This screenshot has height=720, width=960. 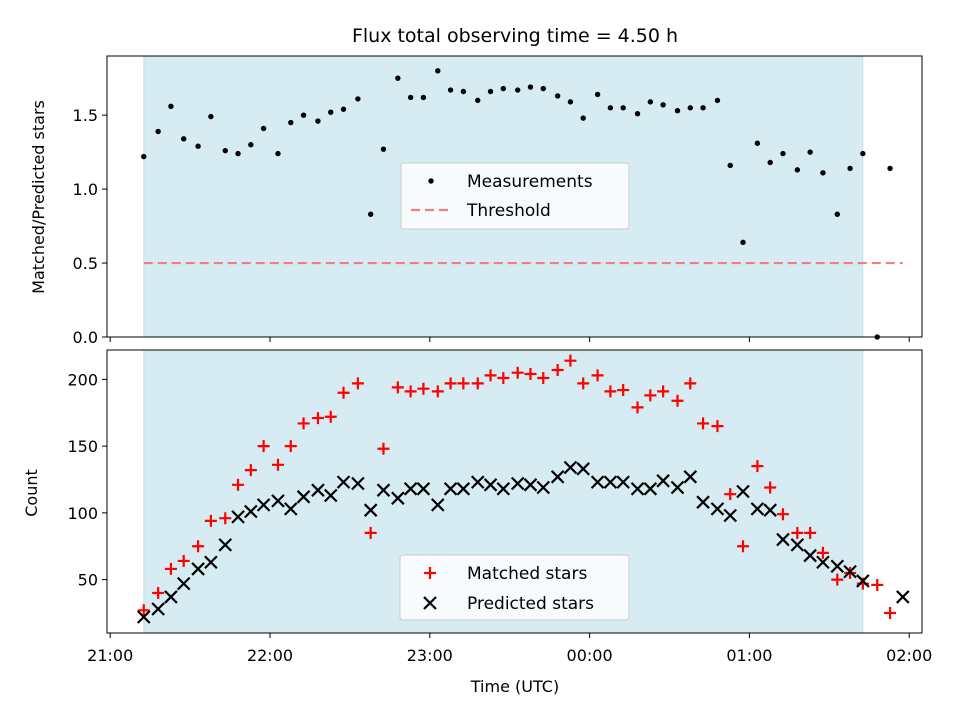 I want to click on x-tick-label: 02:00, so click(x=909, y=655).